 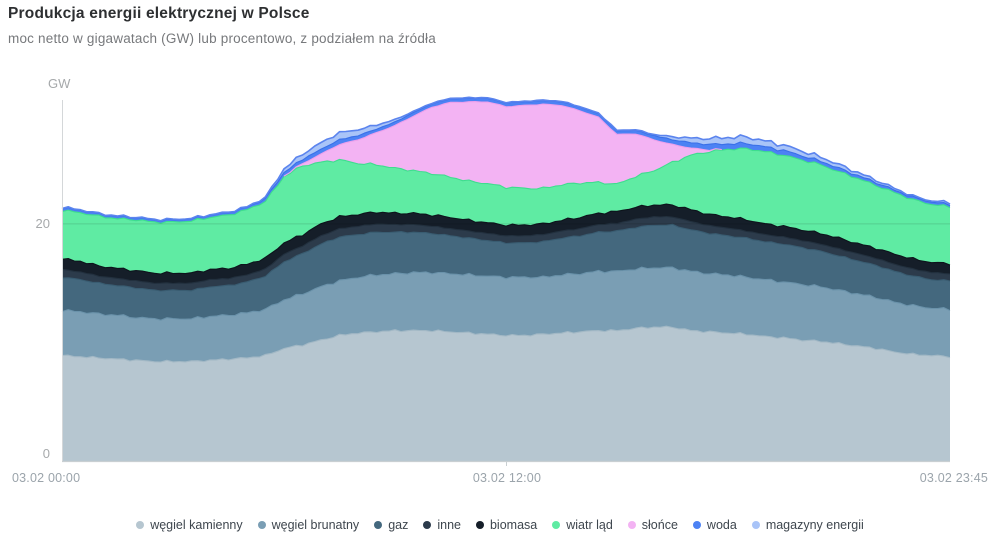 I want to click on legend-item-woda: woda, so click(x=714, y=525).